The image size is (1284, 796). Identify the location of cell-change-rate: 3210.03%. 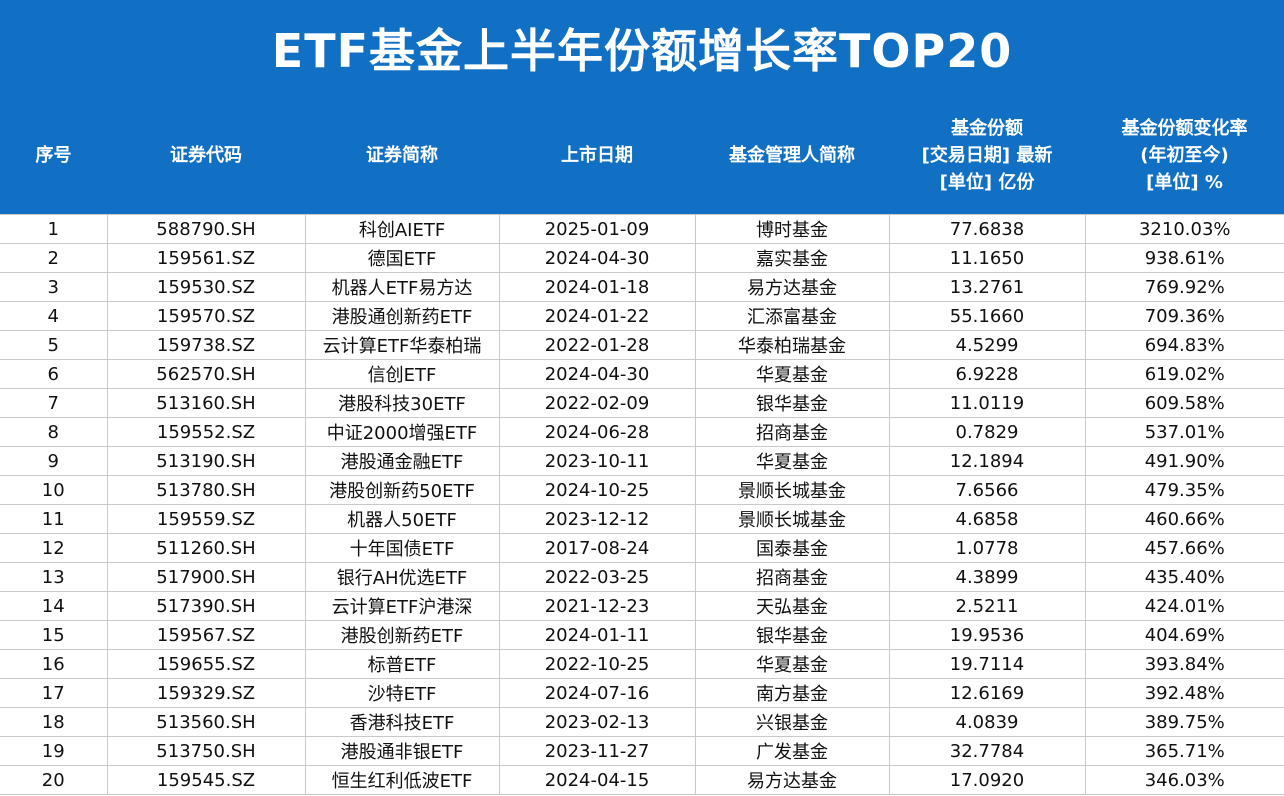
(1184, 229).